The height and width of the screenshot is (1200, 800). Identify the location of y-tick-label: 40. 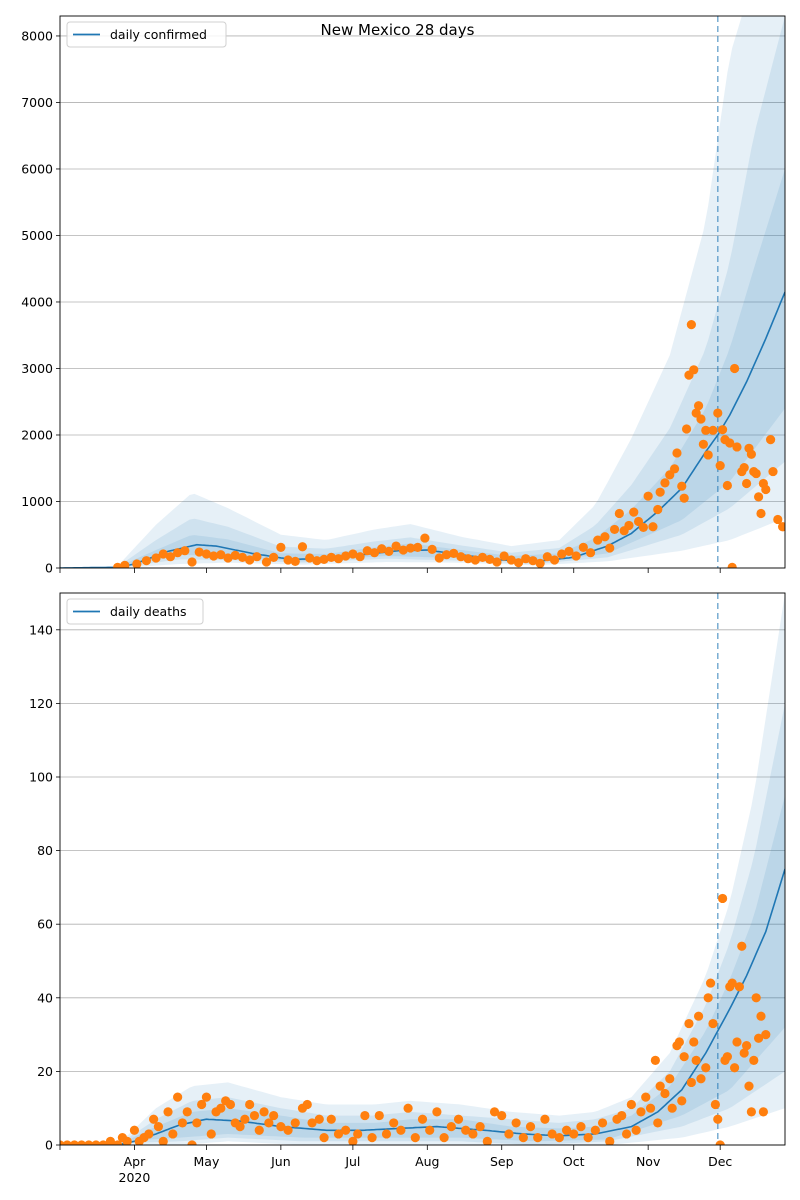
(45, 997).